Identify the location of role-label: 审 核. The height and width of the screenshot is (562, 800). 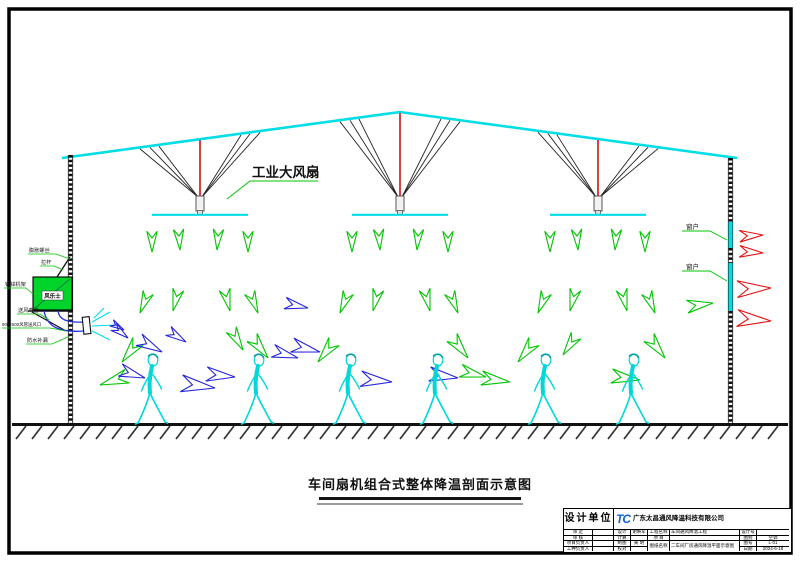
(578, 537).